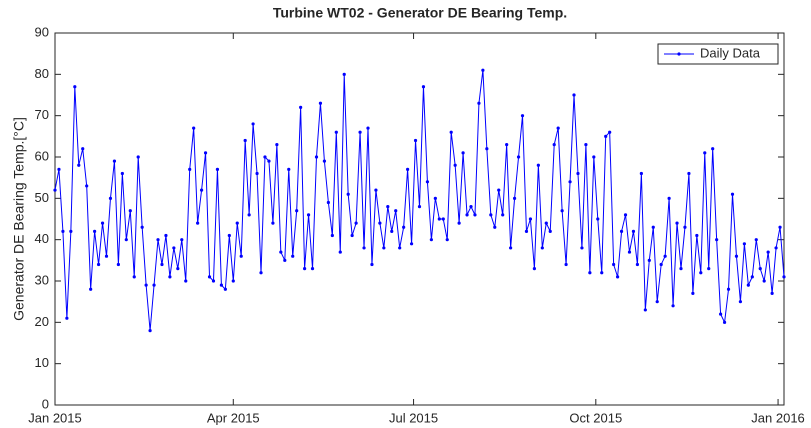 This screenshot has height=428, width=811. What do you see at coordinates (42, 321) in the screenshot?
I see `y-tick-label: 20` at bounding box center [42, 321].